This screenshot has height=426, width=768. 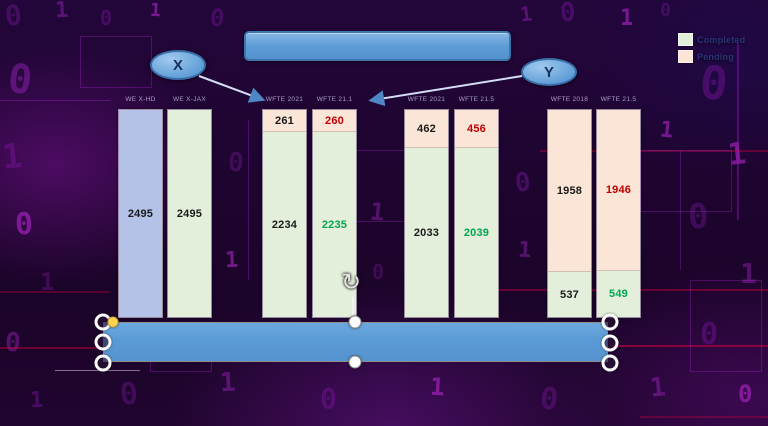 I want to click on chart-segment-completed: 2495, so click(x=189, y=213).